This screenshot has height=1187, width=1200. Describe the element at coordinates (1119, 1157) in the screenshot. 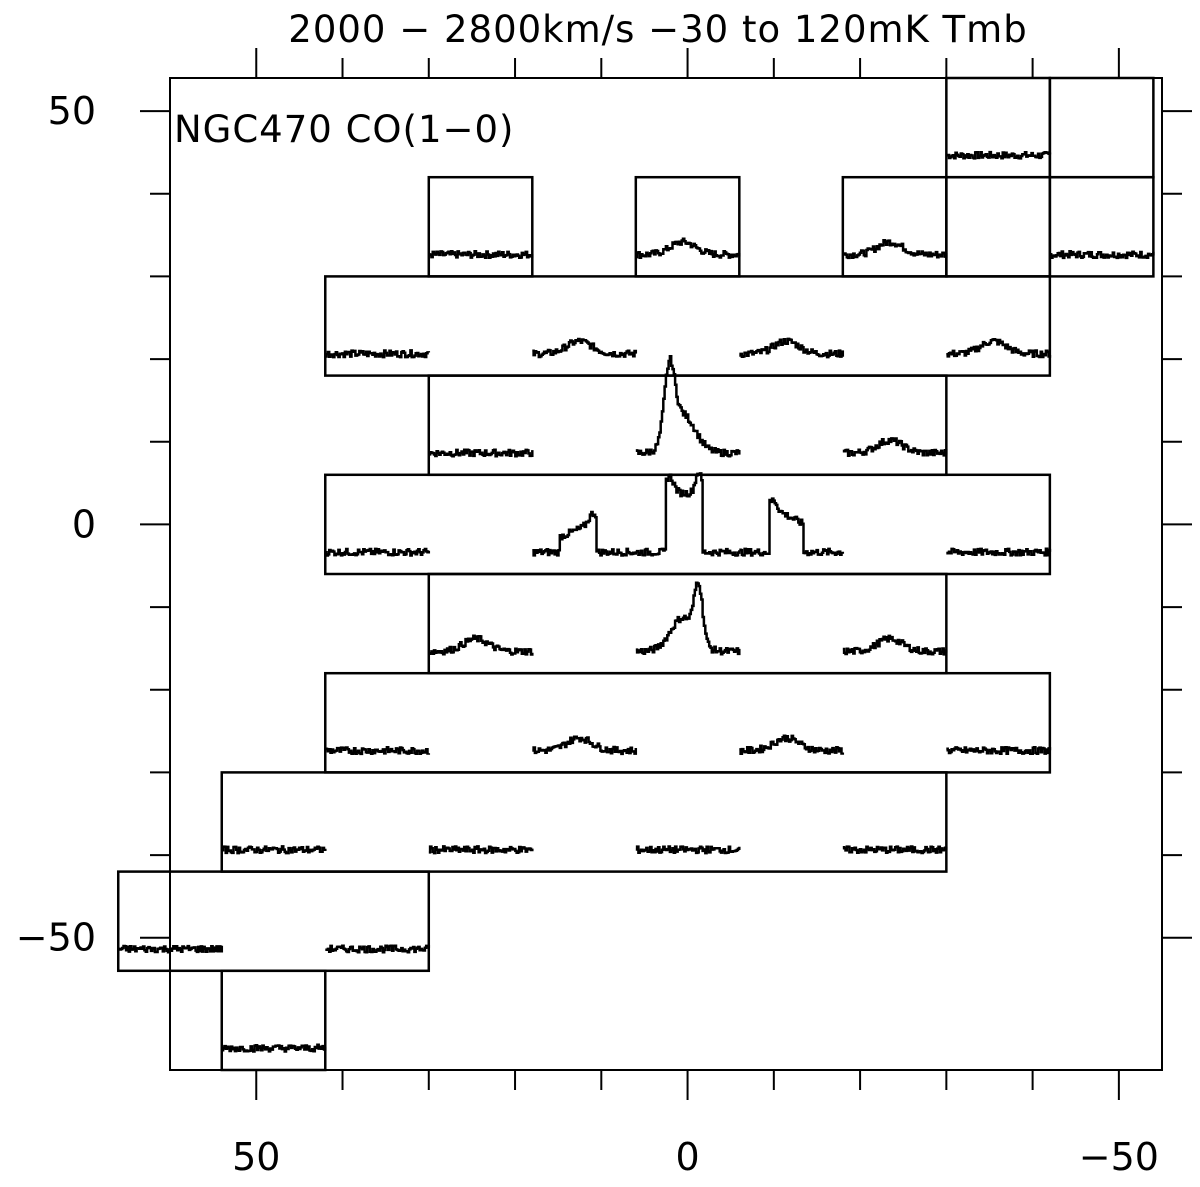

I see `x-tick-label: −50` at that location.